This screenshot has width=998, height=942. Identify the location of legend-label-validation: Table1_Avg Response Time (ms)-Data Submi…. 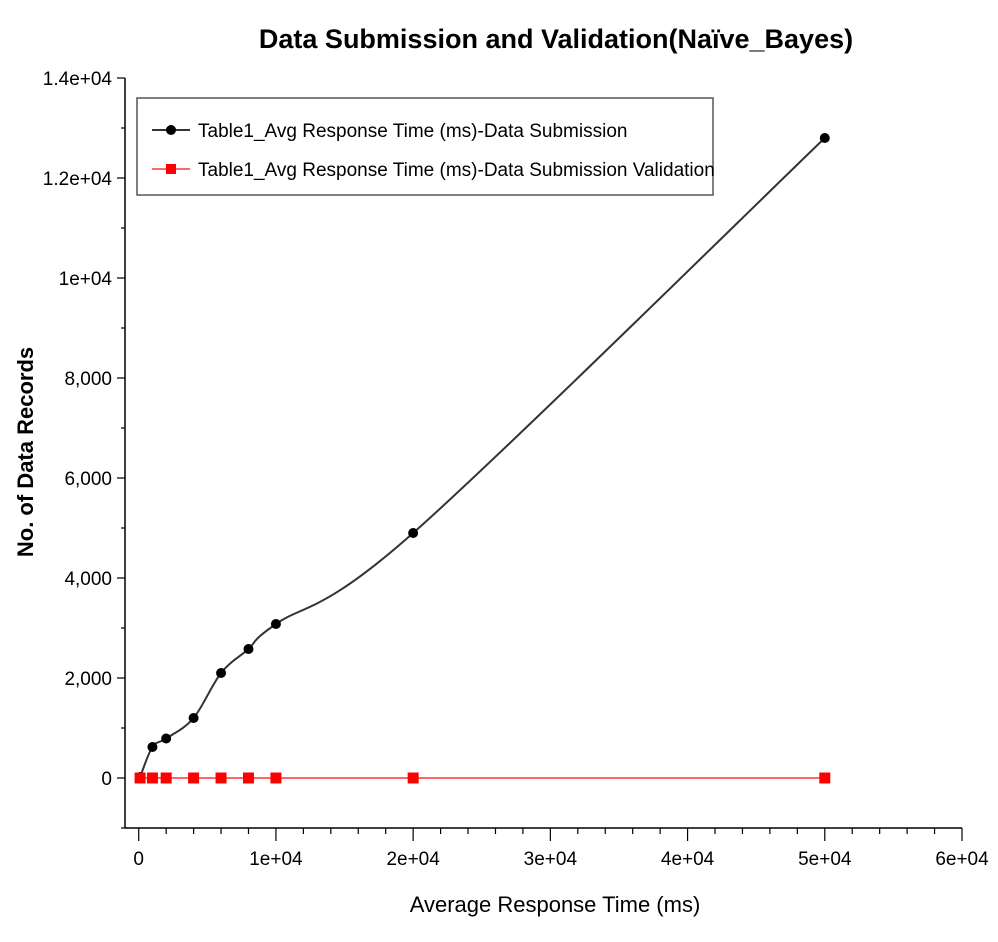
(456, 170).